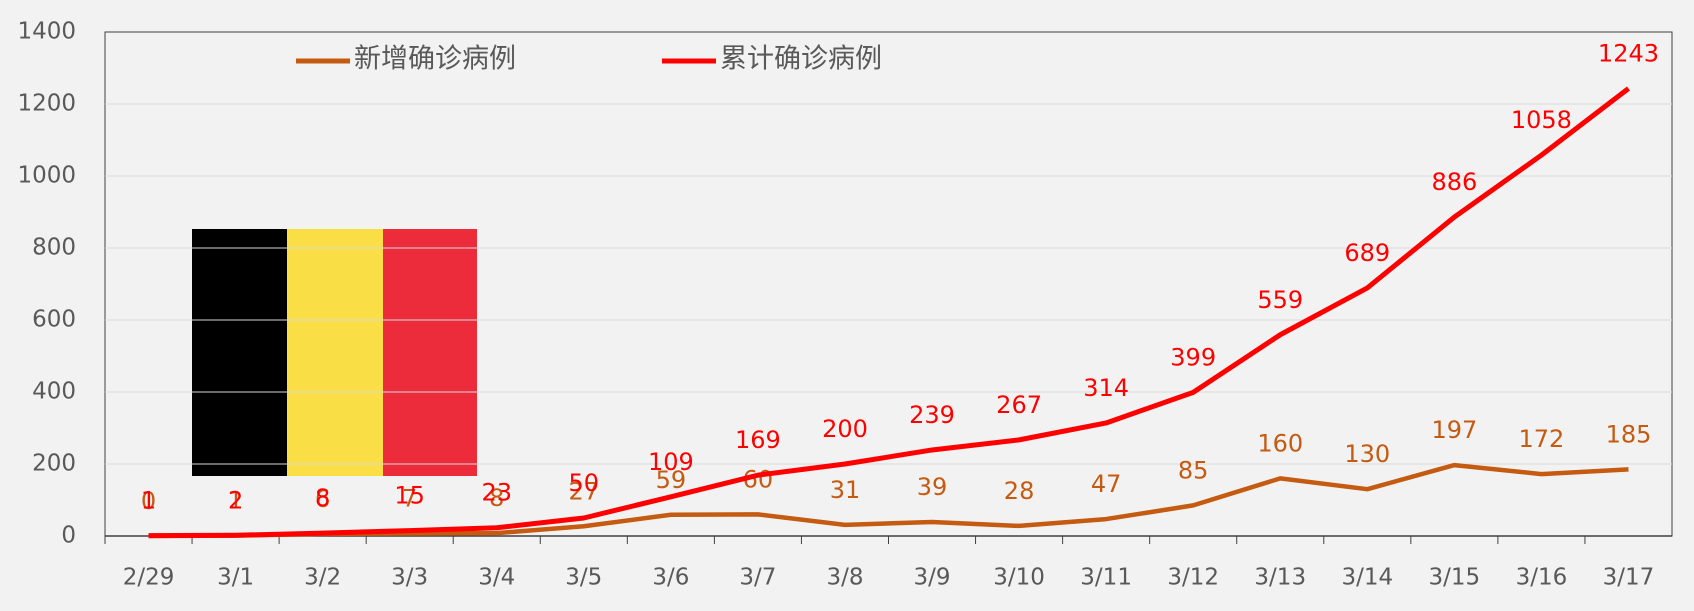 The height and width of the screenshot is (611, 1694). Describe the element at coordinates (670, 578) in the screenshot. I see `x-tick-label: 3/6` at that location.